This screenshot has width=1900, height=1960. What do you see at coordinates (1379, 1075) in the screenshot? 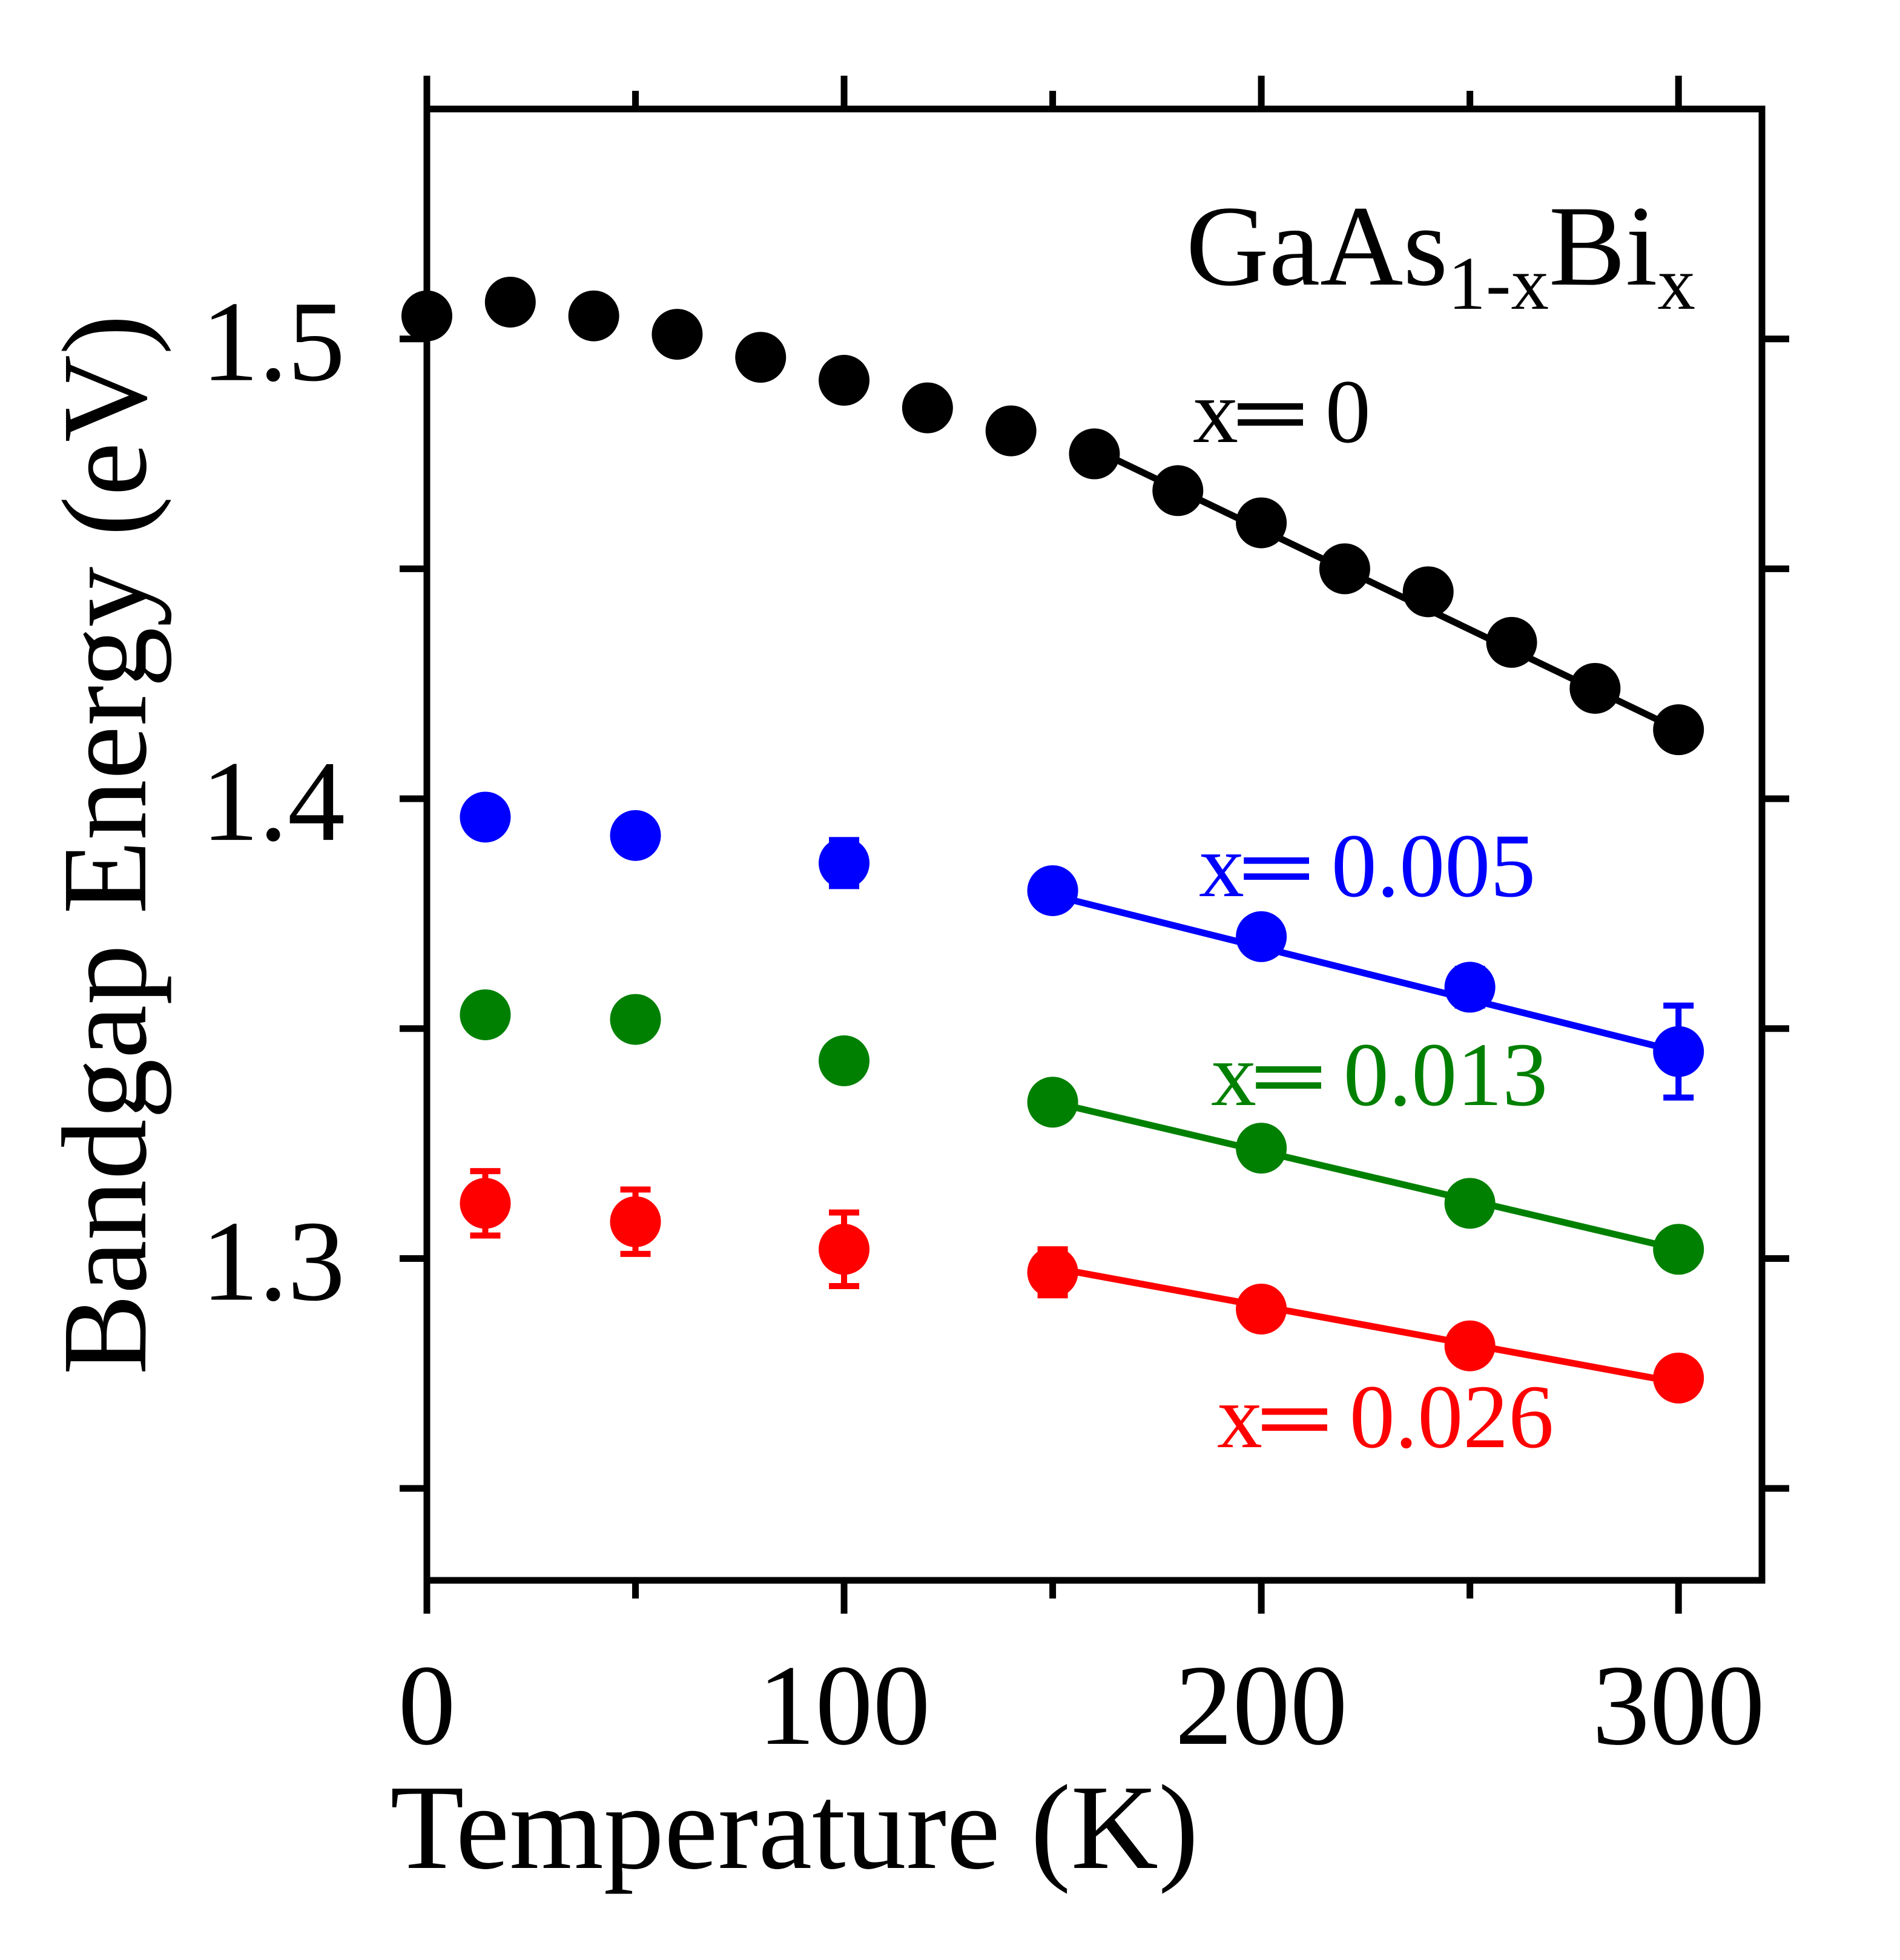
I see `series-label-x0013: x═ 0.013` at bounding box center [1379, 1075].